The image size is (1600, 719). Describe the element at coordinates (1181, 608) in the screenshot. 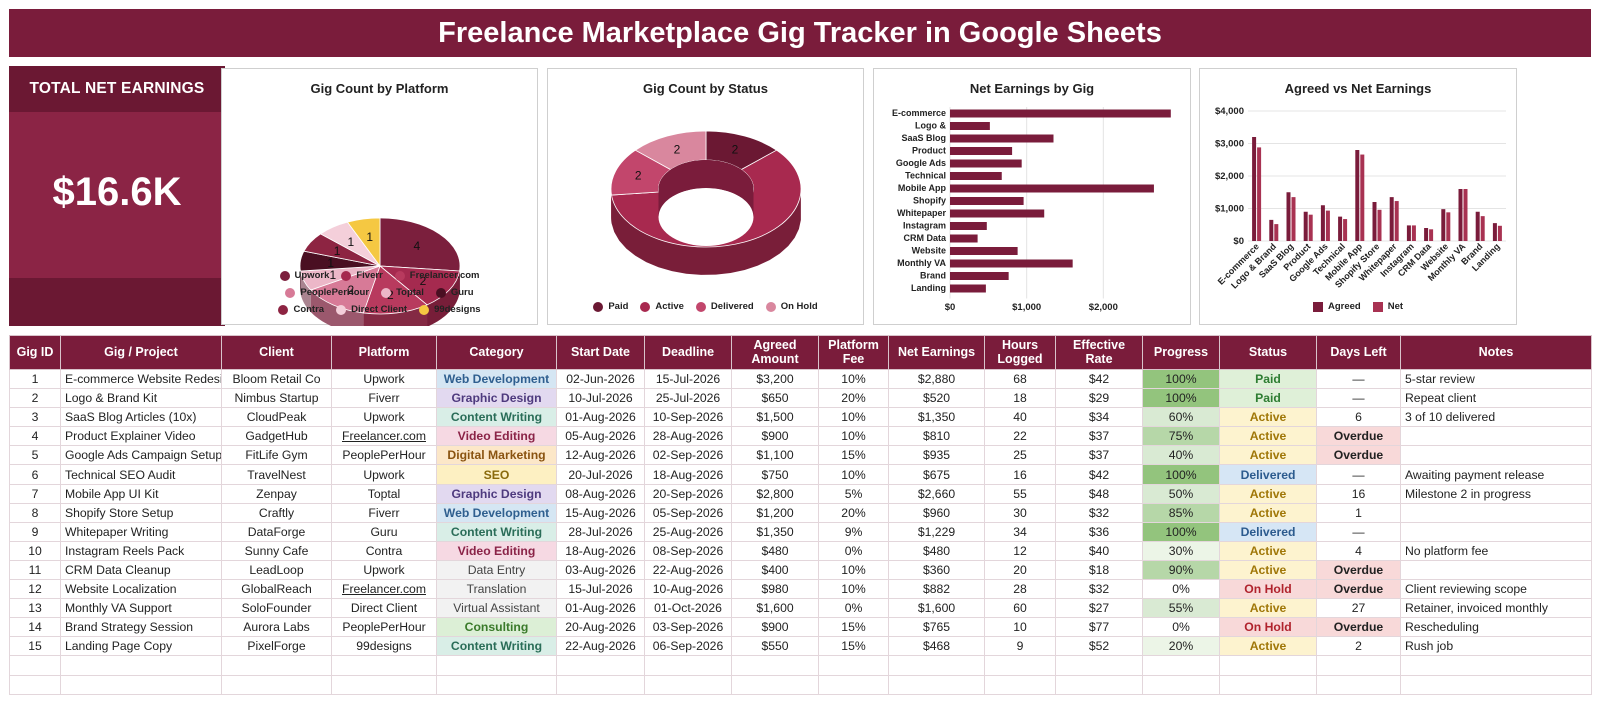

I see `cell-progress: 55%` at that location.